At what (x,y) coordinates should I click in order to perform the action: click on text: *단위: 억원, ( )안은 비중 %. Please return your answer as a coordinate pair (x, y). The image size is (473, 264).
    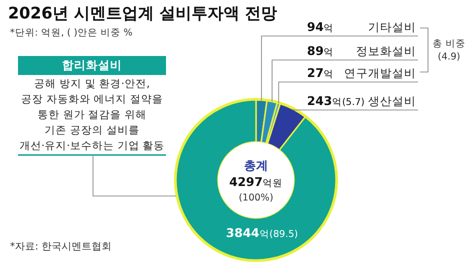
    Looking at the image, I should click on (71, 33).